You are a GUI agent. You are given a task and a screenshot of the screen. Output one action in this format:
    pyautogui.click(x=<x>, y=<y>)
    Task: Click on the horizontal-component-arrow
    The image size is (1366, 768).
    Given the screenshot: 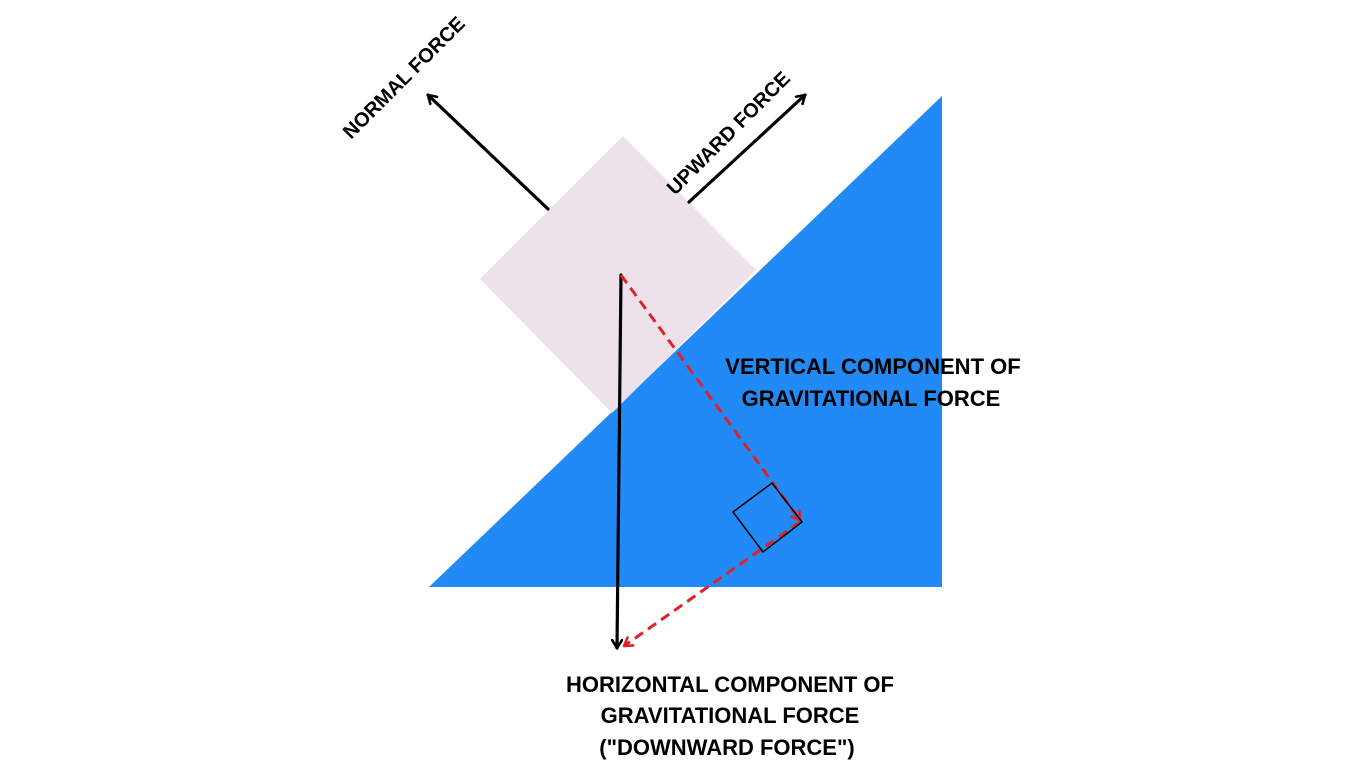 What is the action you would take?
    pyautogui.click(x=712, y=583)
    